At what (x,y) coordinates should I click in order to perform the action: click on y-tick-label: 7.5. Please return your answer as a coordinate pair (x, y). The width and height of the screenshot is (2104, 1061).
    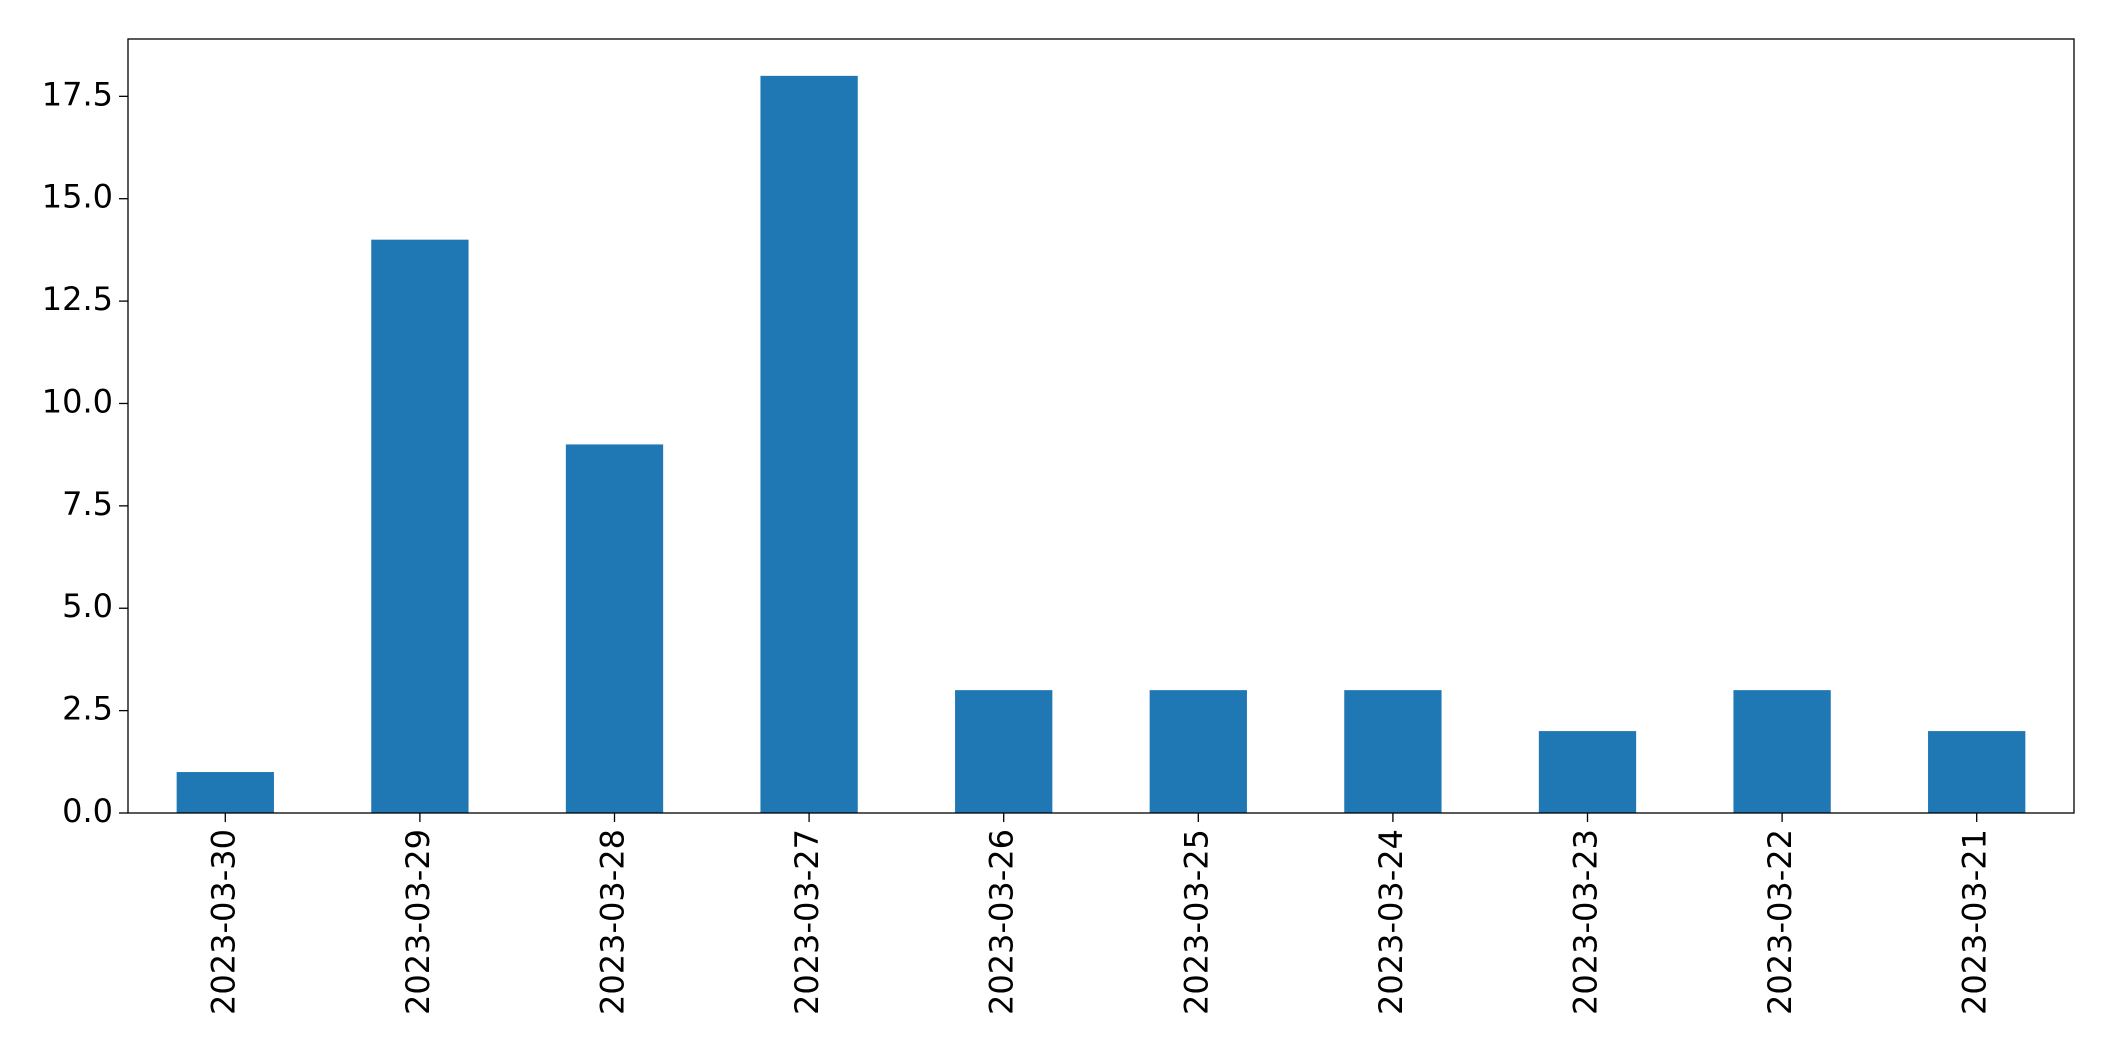
    Looking at the image, I should click on (87, 504).